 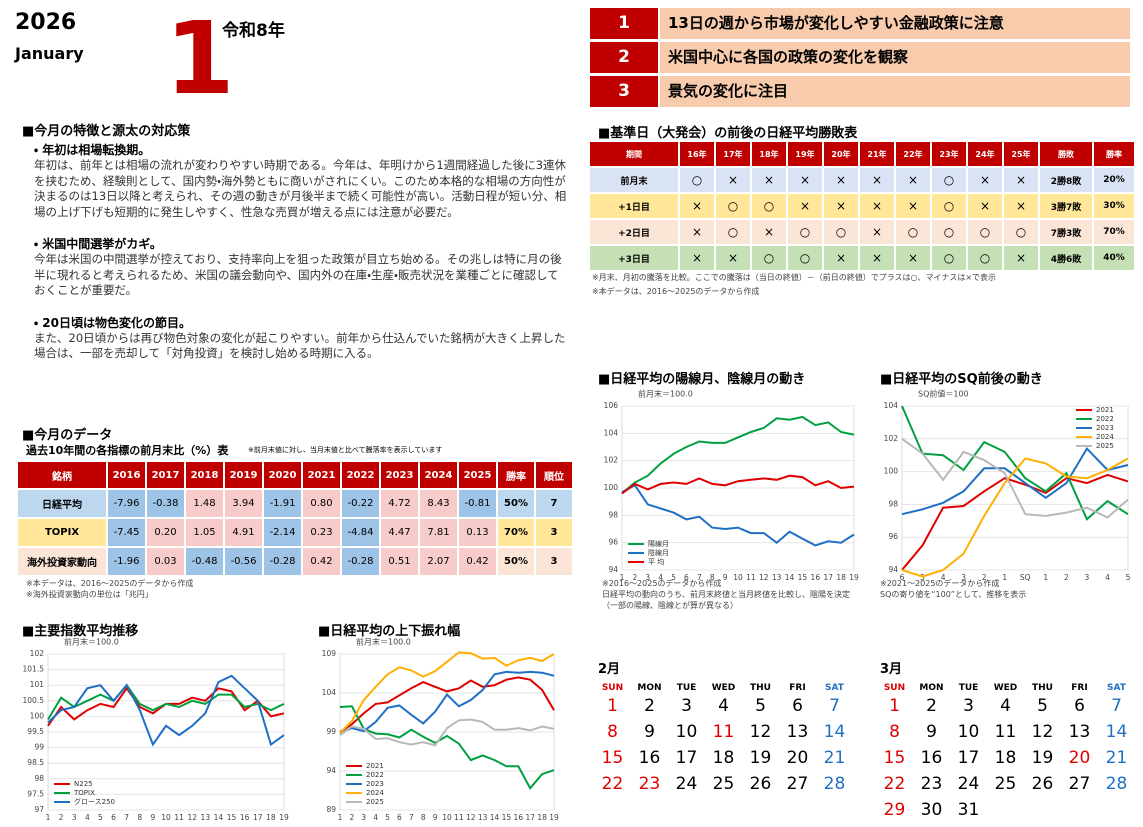 What do you see at coordinates (49, 53) in the screenshot?
I see `month-en: January` at bounding box center [49, 53].